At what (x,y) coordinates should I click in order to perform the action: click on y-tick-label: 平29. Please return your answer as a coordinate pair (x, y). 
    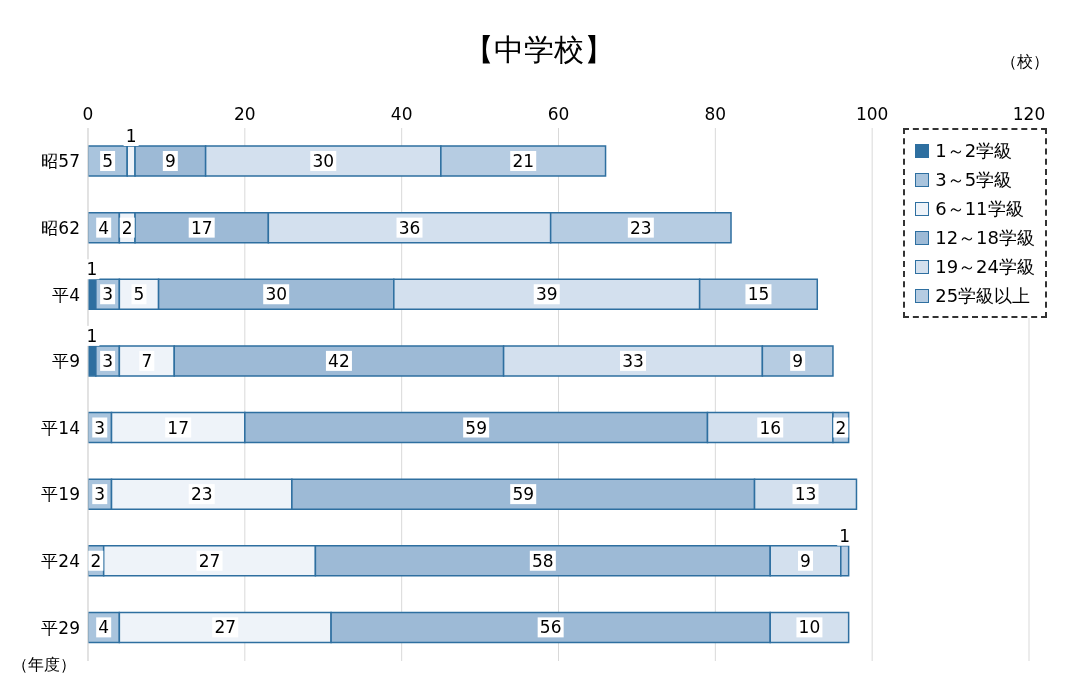
    Looking at the image, I should click on (60, 627).